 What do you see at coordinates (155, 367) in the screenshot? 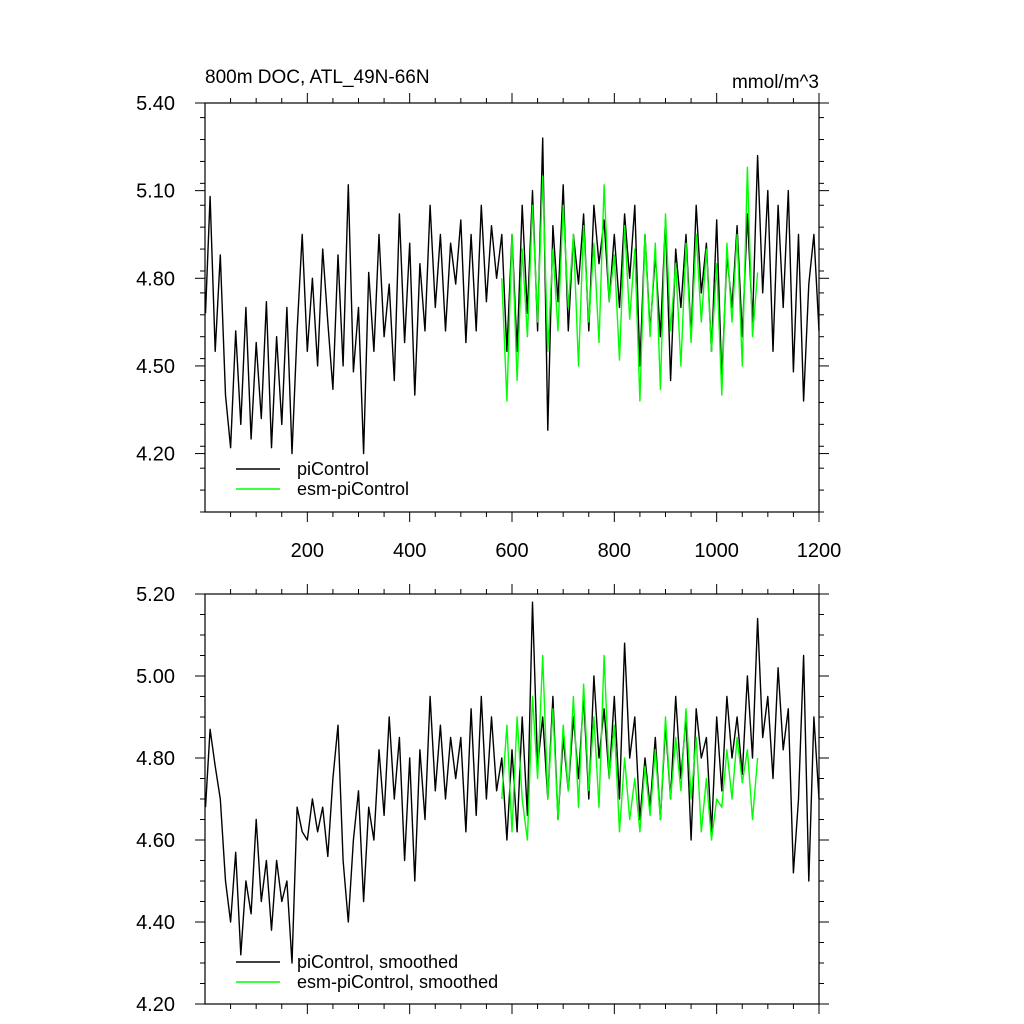
I see `top-y-tick-label: 4.50` at bounding box center [155, 367].